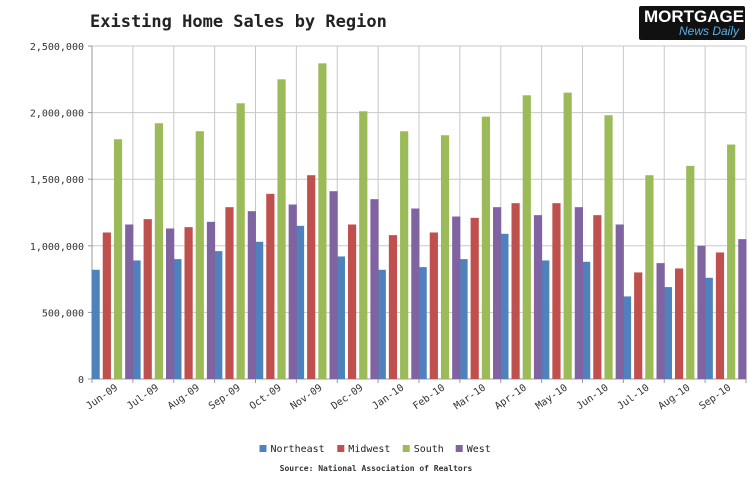 The image size is (752, 482). What do you see at coordinates (63, 313) in the screenshot?
I see `y-tick-label: 500,000` at bounding box center [63, 313].